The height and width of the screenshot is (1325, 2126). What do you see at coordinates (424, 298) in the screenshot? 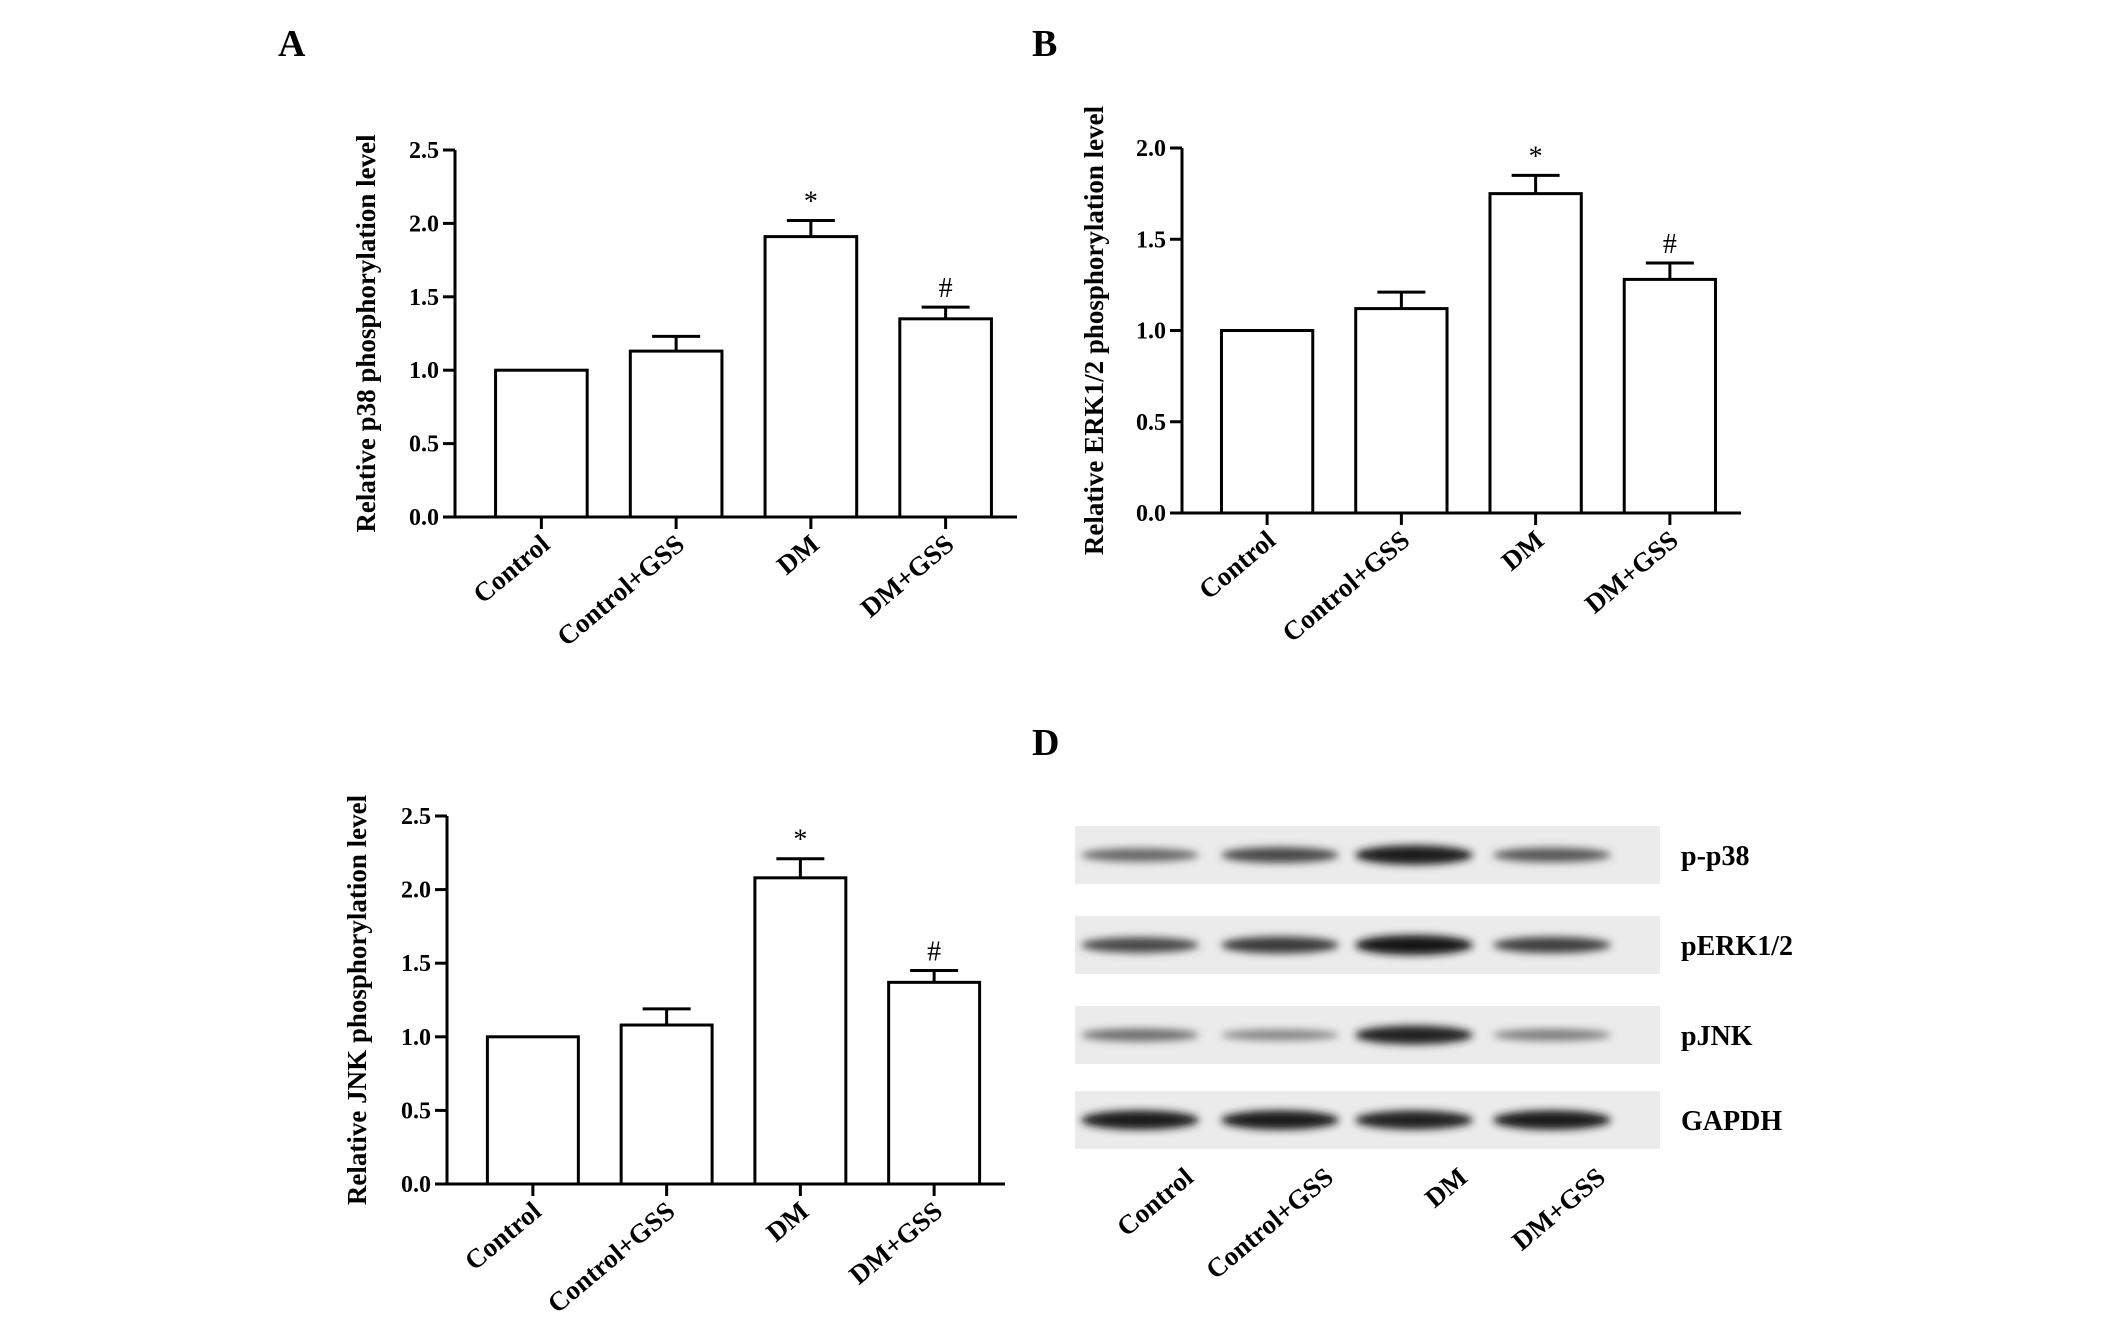
I see `chart-a-y-tick-label: 1.5` at bounding box center [424, 298].